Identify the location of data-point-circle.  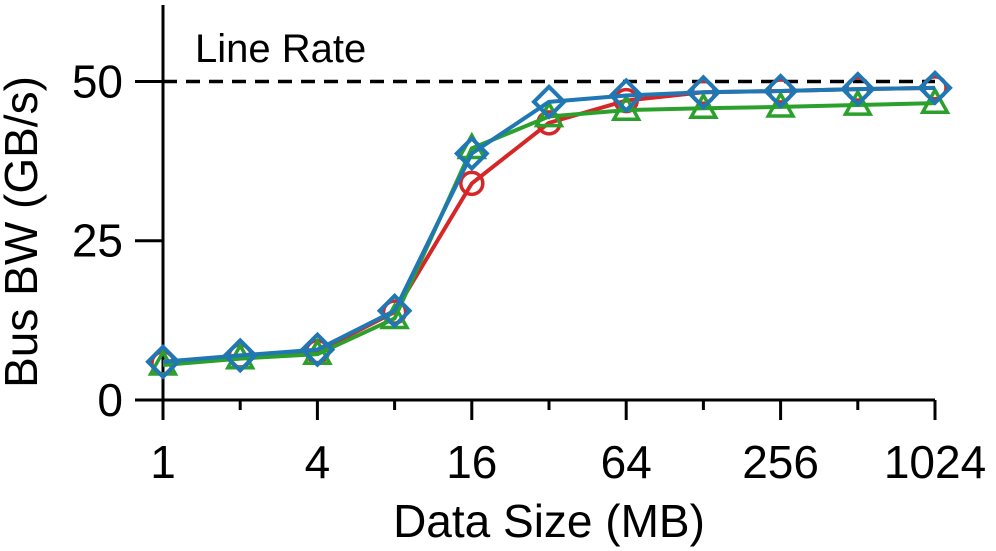
(472, 183).